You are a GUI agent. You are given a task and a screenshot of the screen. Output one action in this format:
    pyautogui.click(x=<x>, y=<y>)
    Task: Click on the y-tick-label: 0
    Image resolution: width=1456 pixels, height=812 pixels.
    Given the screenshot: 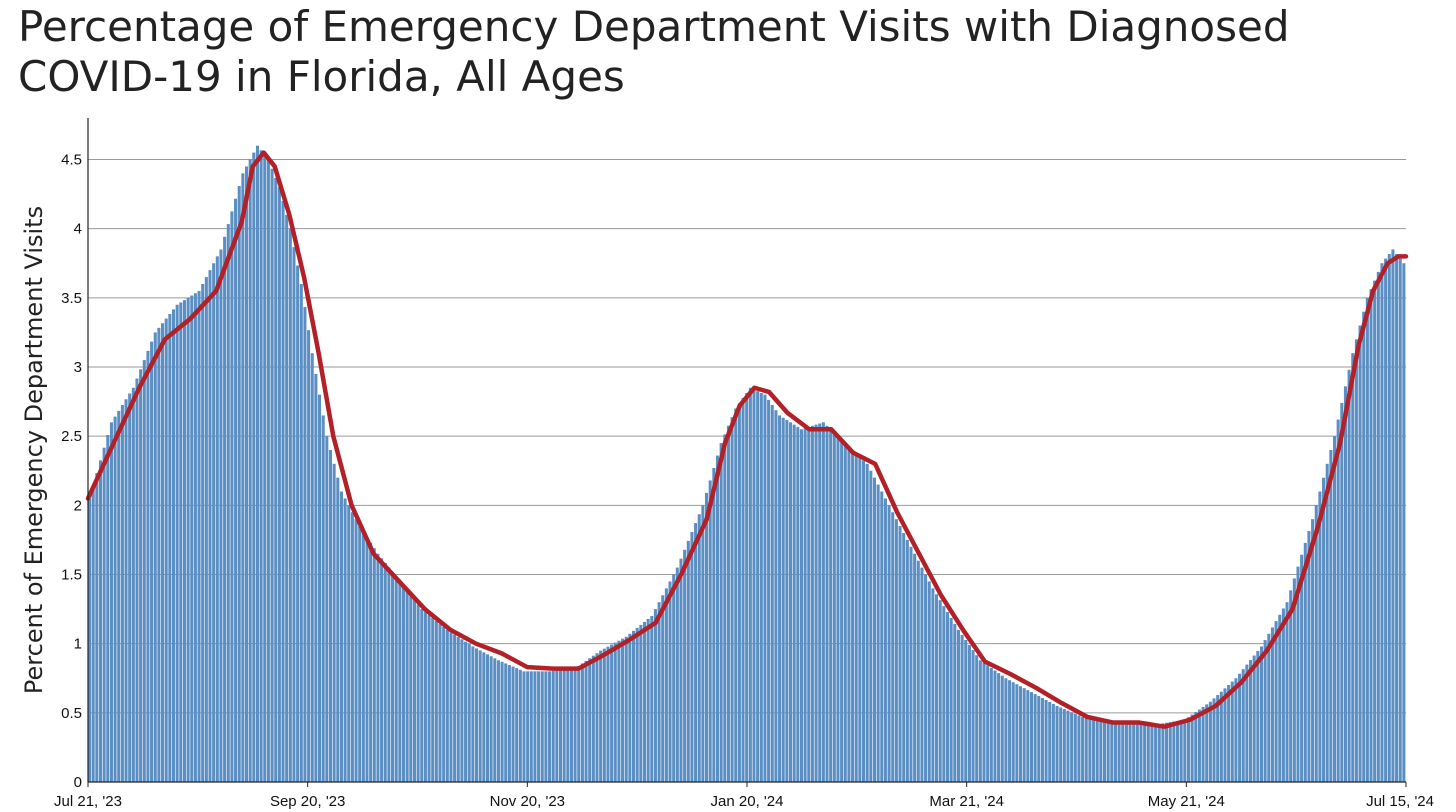 What is the action you would take?
    pyautogui.click(x=78, y=782)
    